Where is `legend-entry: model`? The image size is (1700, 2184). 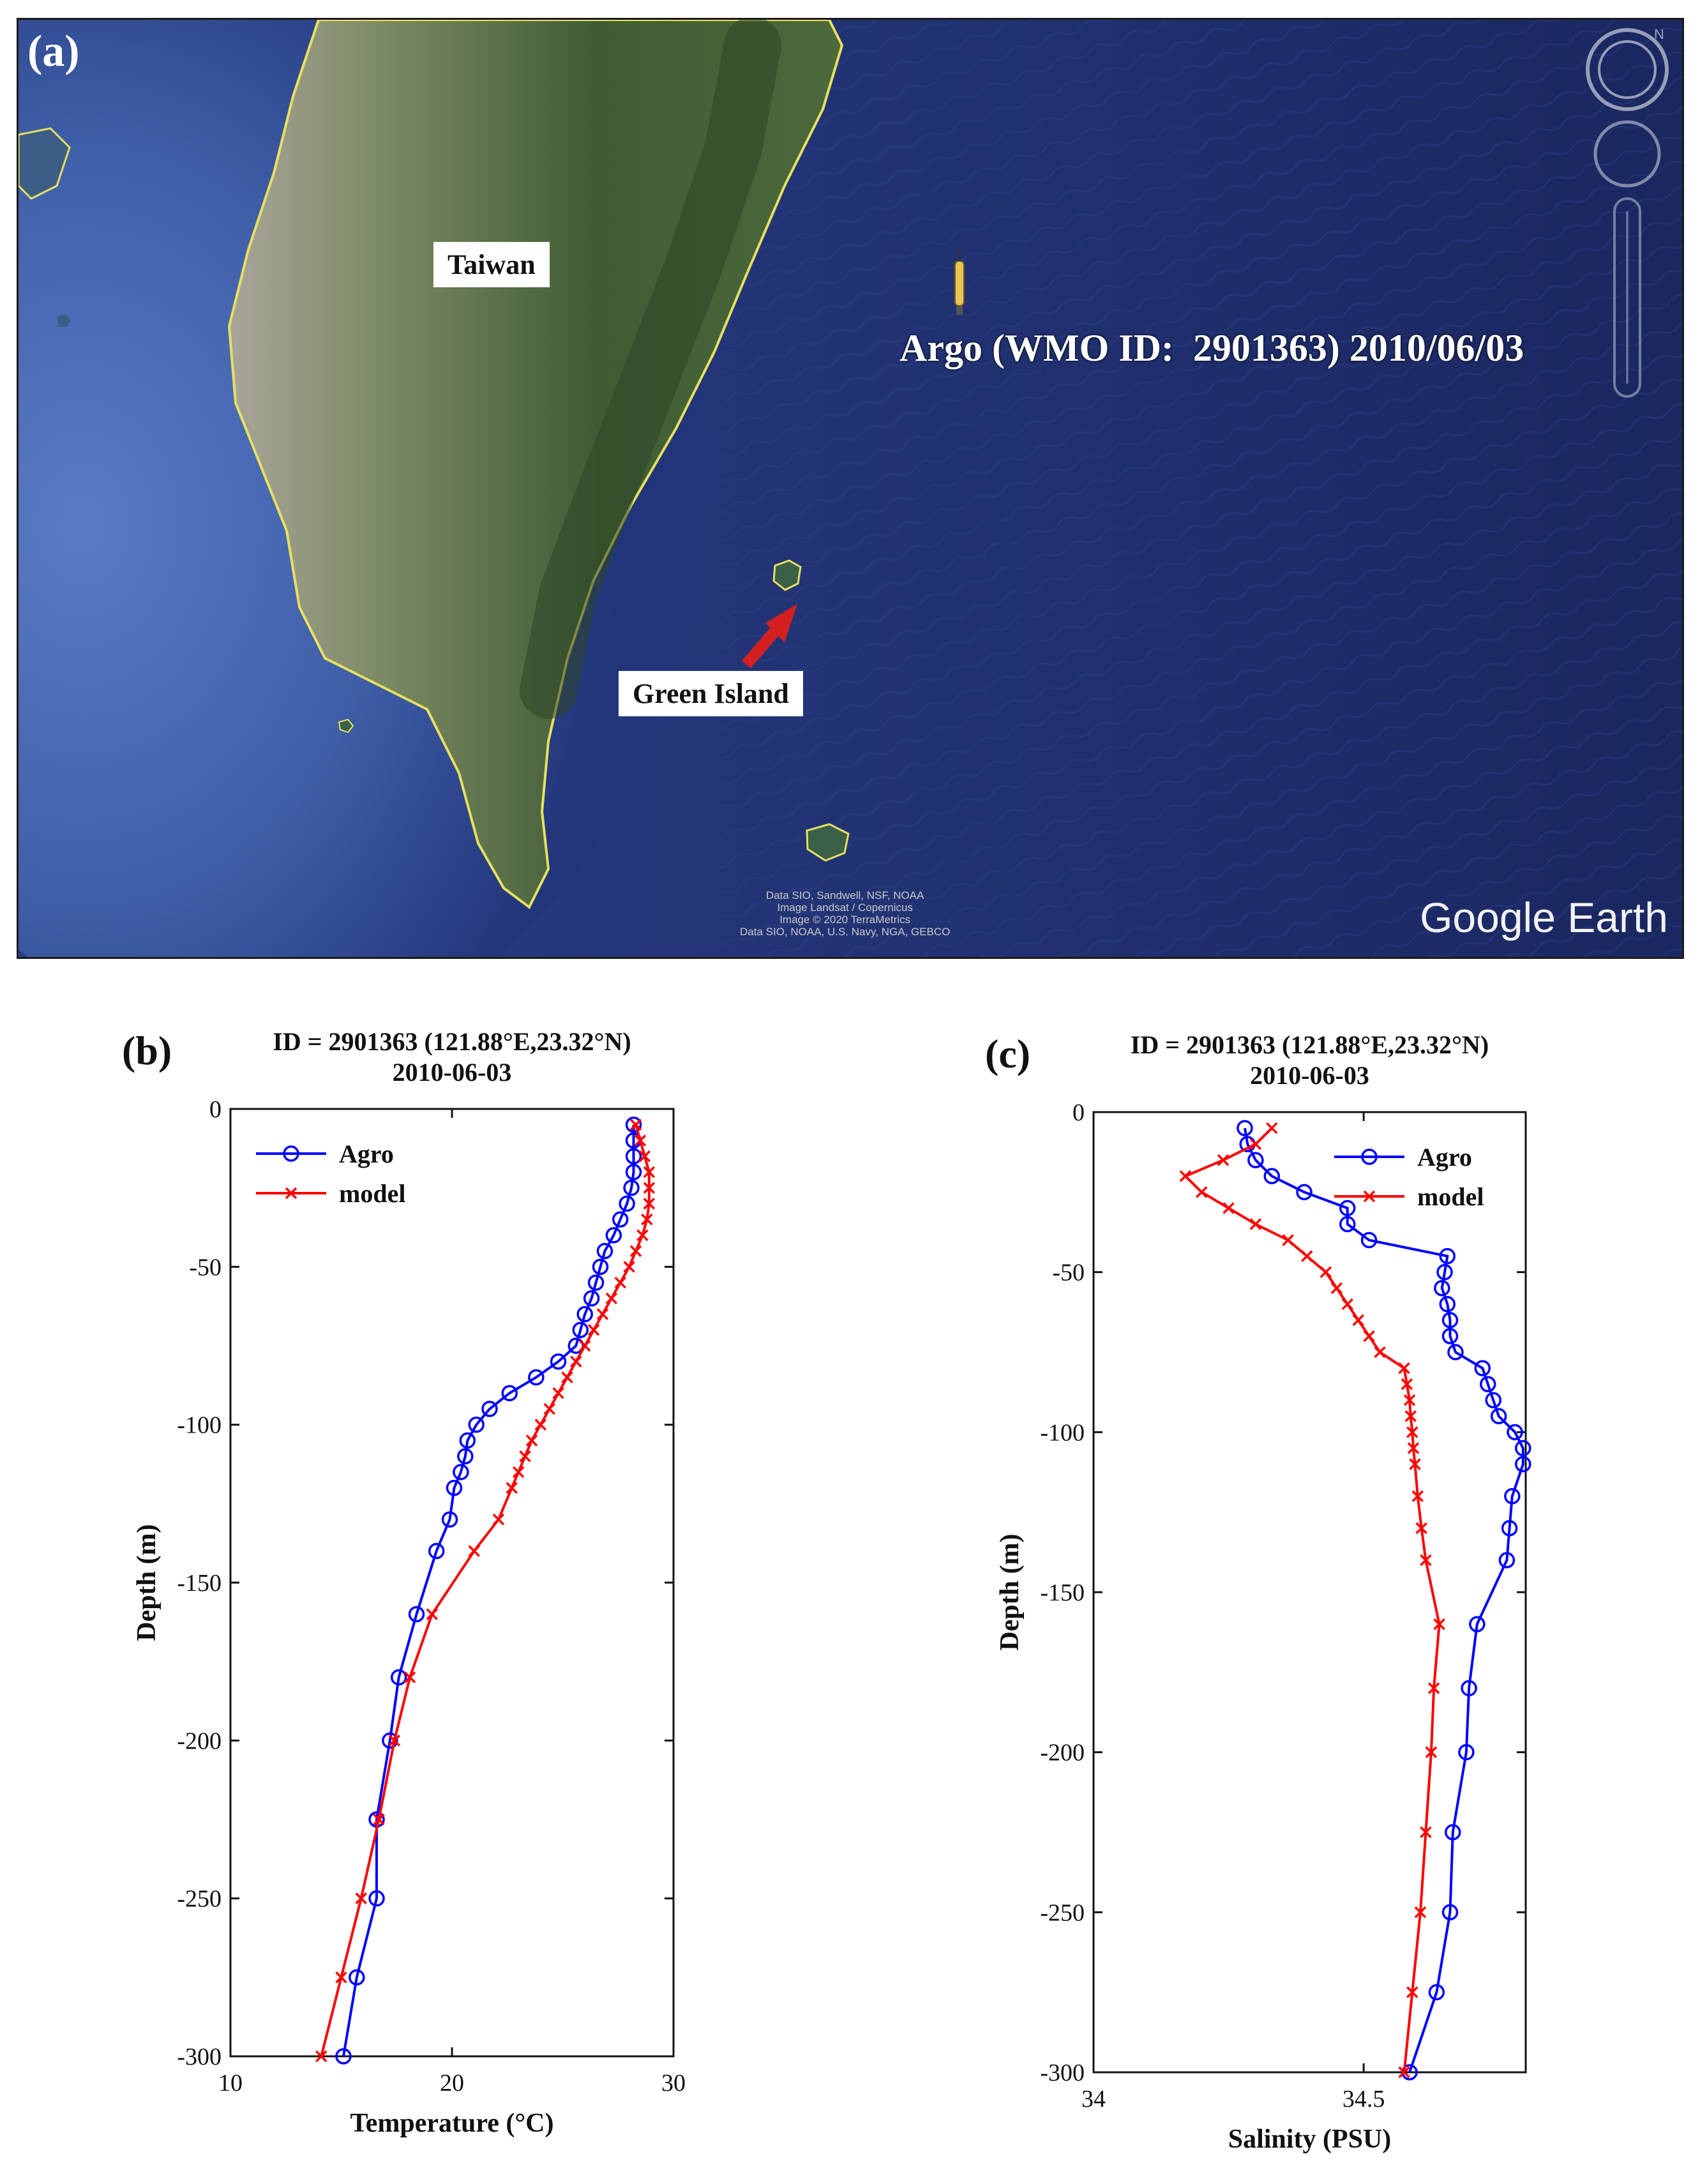 legend-entry: model is located at coordinates (330, 1193).